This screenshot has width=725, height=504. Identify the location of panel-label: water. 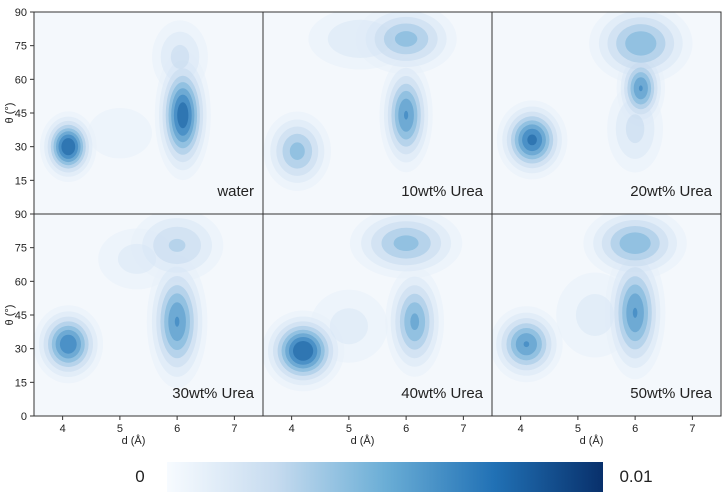
(235, 191).